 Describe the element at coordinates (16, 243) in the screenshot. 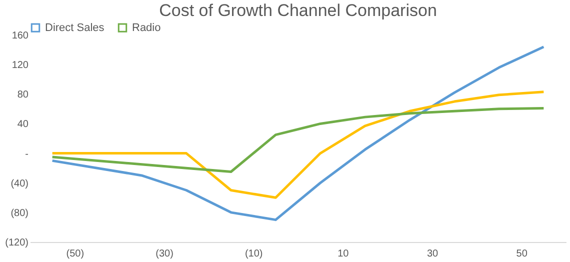

I see `y-tick-label: (120)` at that location.